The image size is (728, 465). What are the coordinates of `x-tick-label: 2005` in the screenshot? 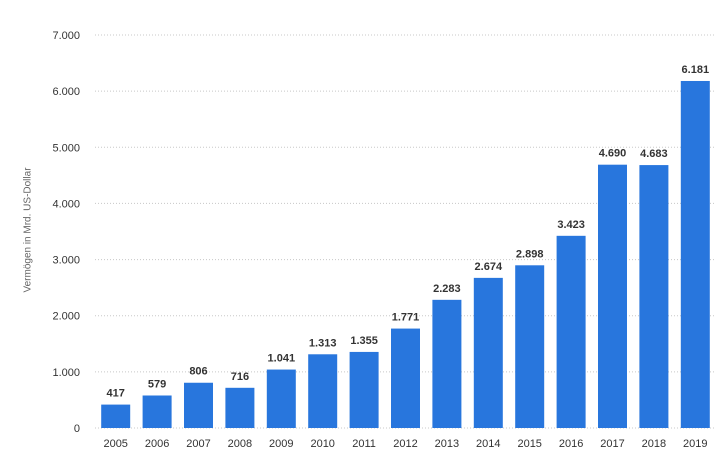 It's located at (115, 444).